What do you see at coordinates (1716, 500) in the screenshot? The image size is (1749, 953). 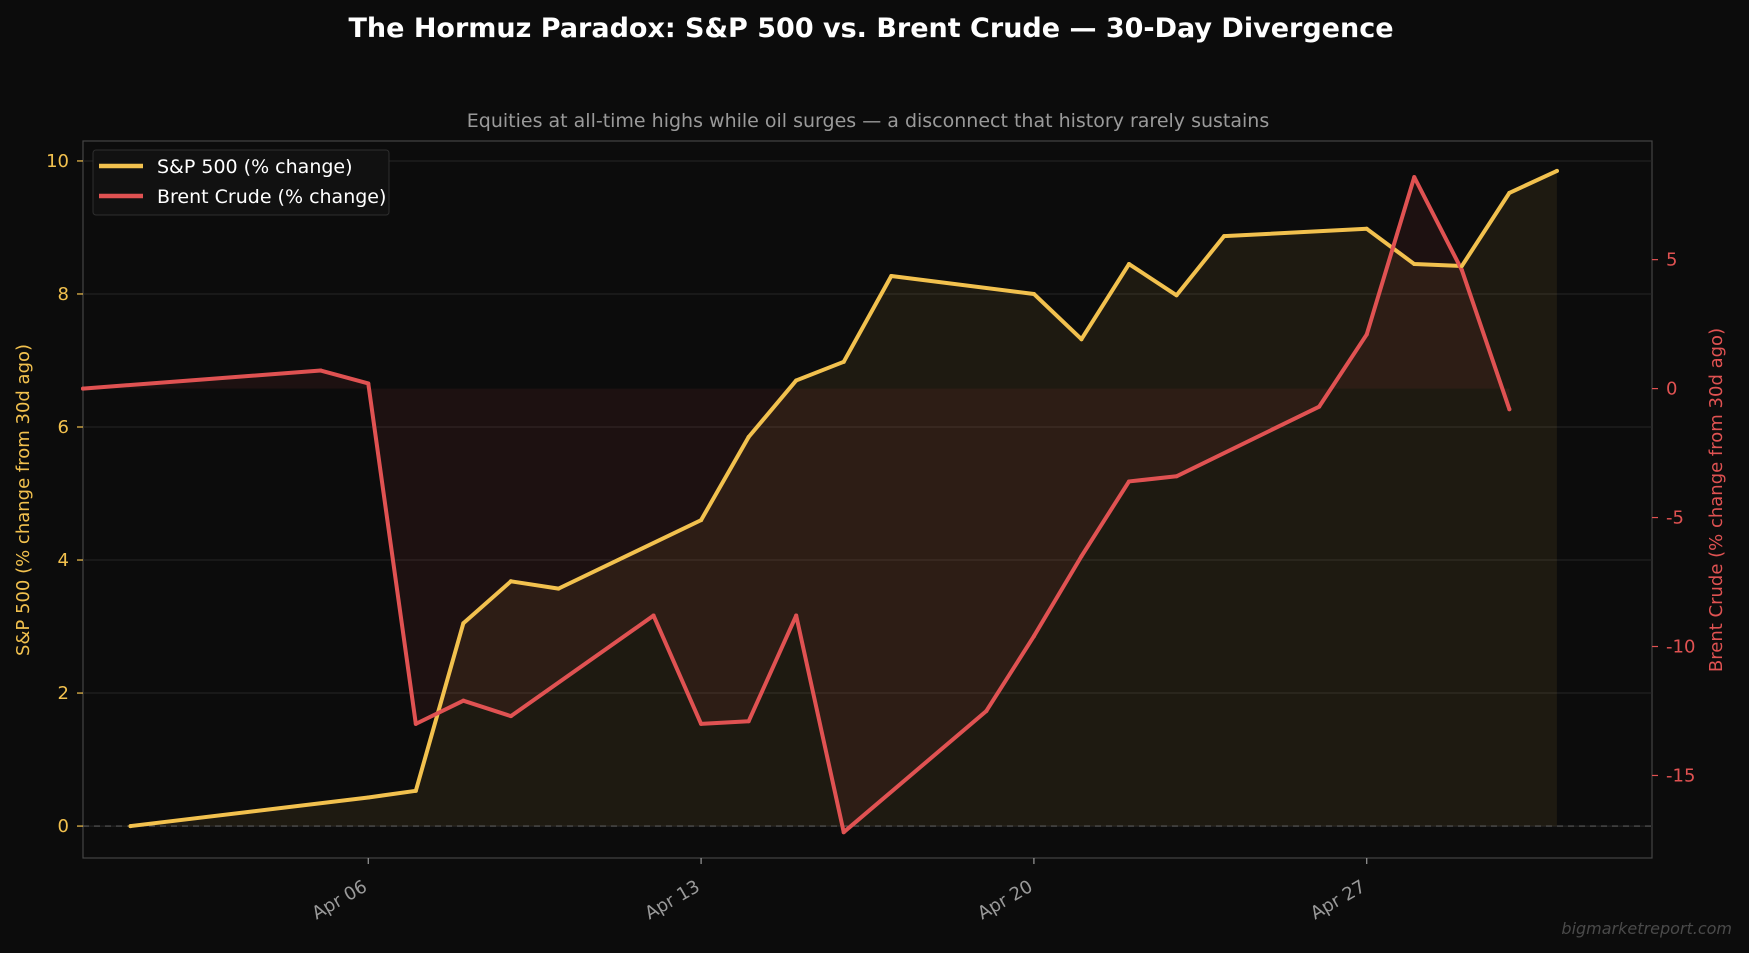 I see `y-axis-right-label: Brent Crude (% change from 30d ago)` at bounding box center [1716, 500].